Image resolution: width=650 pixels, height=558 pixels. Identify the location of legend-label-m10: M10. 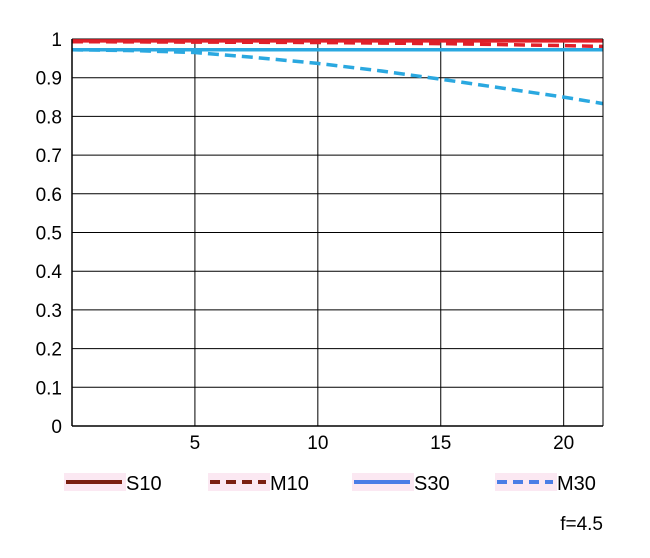
(289, 484).